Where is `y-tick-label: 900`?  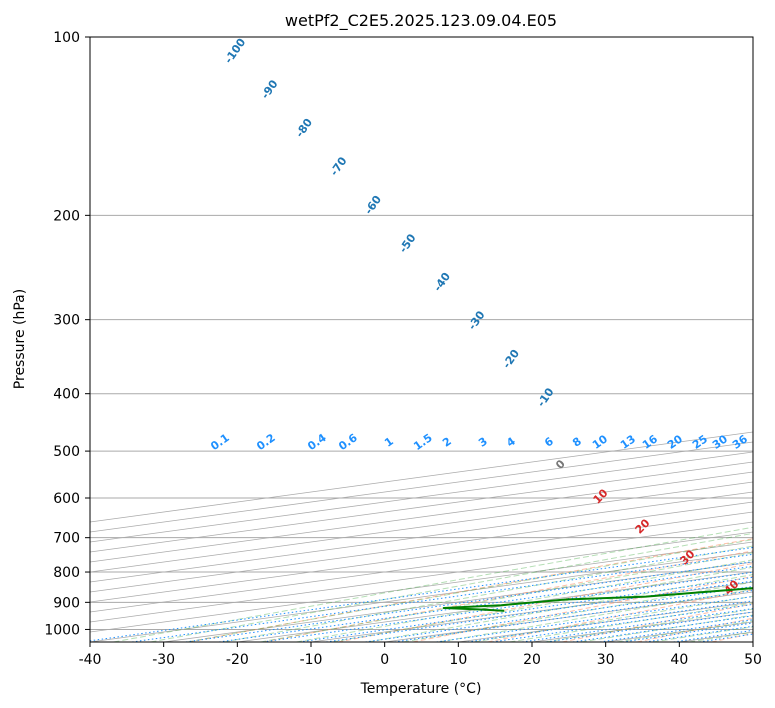
y-tick-label: 900 is located at coordinates (66, 603).